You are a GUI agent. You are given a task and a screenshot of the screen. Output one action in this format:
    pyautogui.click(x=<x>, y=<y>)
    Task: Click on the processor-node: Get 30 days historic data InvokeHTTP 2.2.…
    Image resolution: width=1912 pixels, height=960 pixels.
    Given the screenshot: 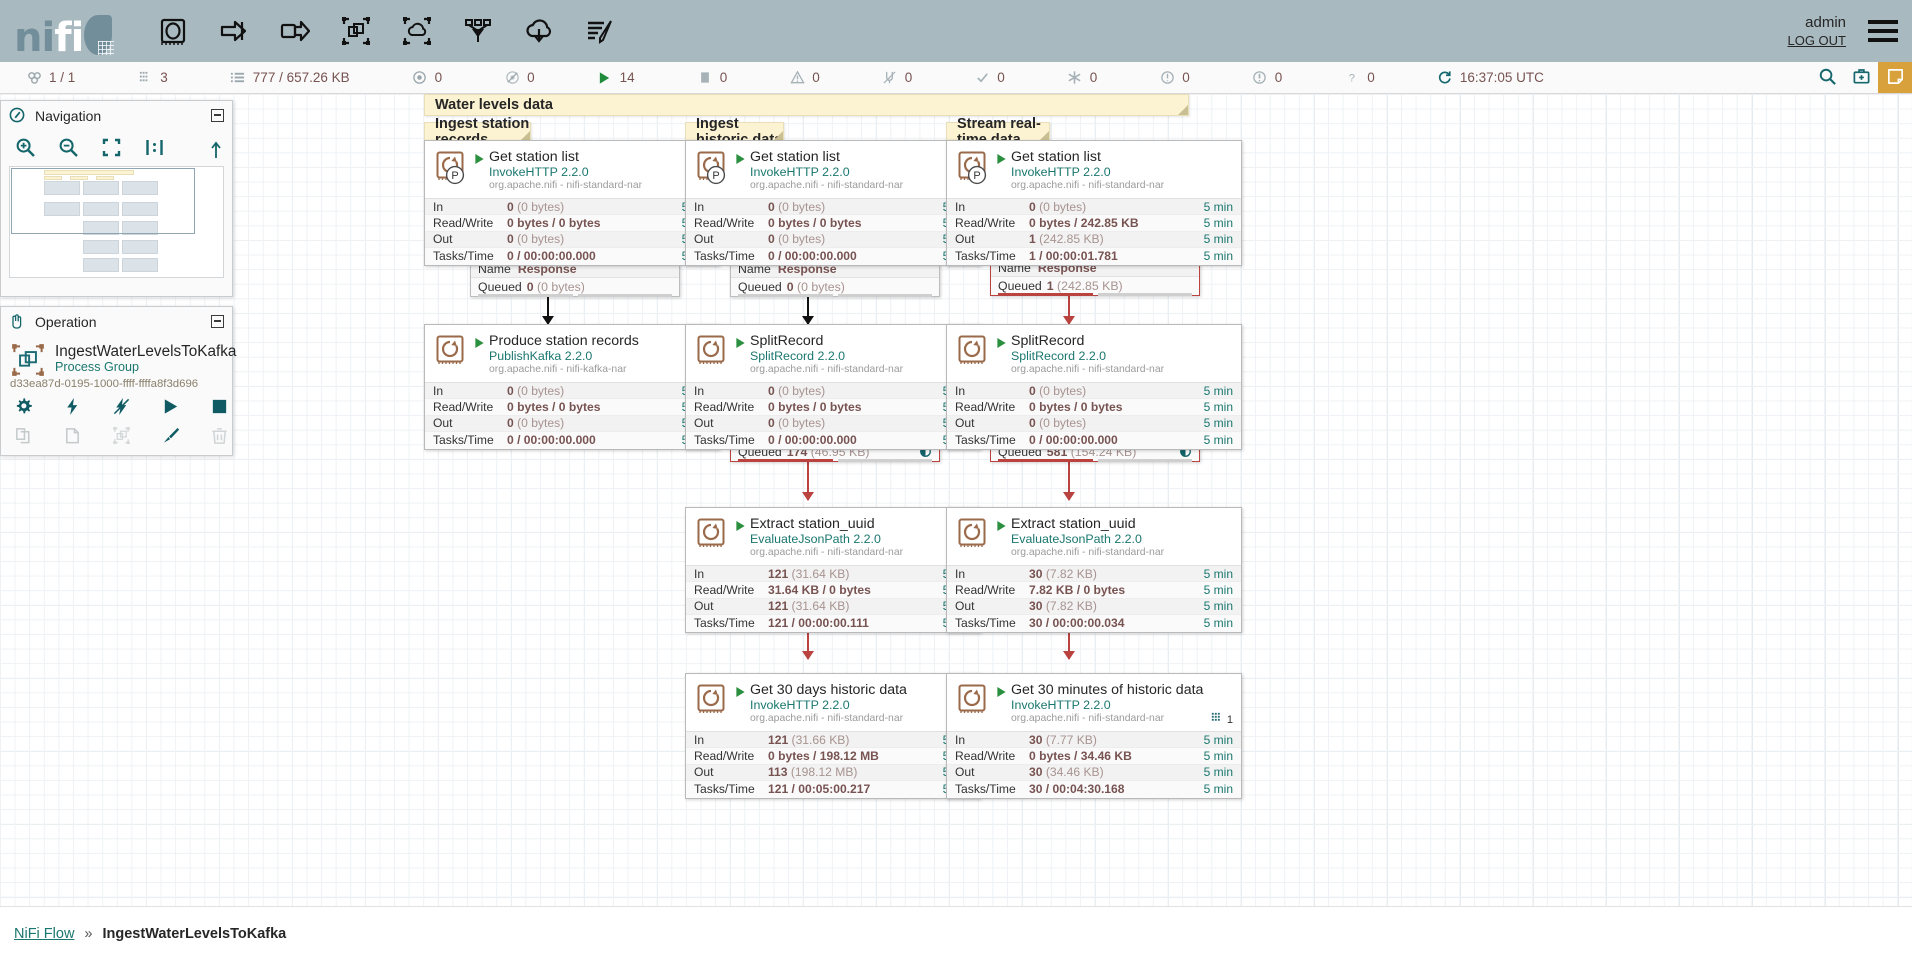 What is the action you would take?
    pyautogui.click(x=833, y=736)
    